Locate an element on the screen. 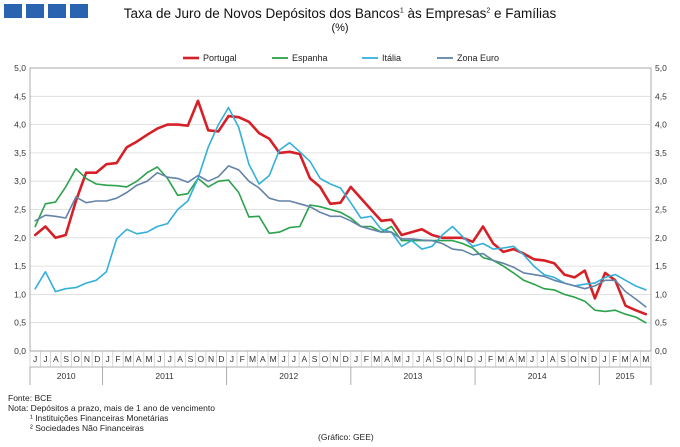 The width and height of the screenshot is (680, 447). y-tick-label-left: 4,5 is located at coordinates (20, 96).